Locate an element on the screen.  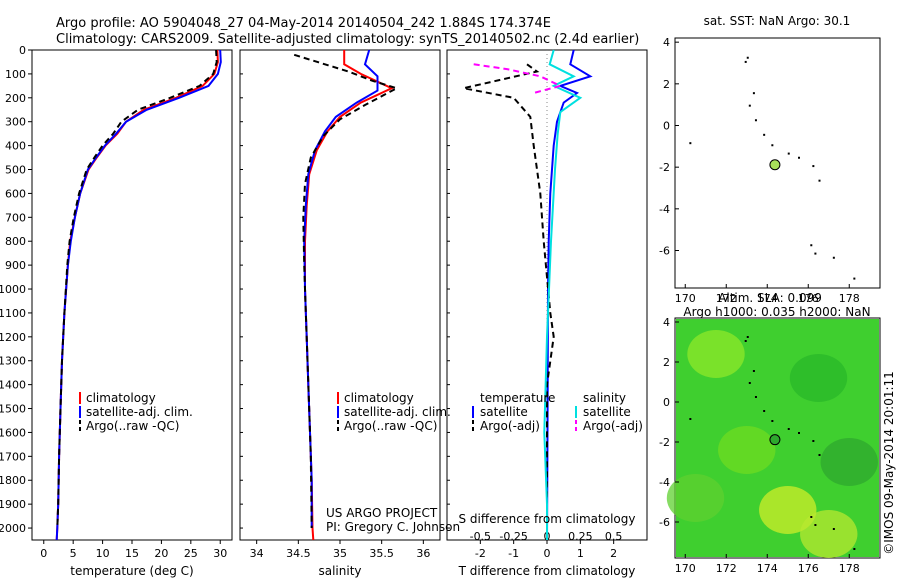
x-tick-label: 1 is located at coordinates (580, 553).